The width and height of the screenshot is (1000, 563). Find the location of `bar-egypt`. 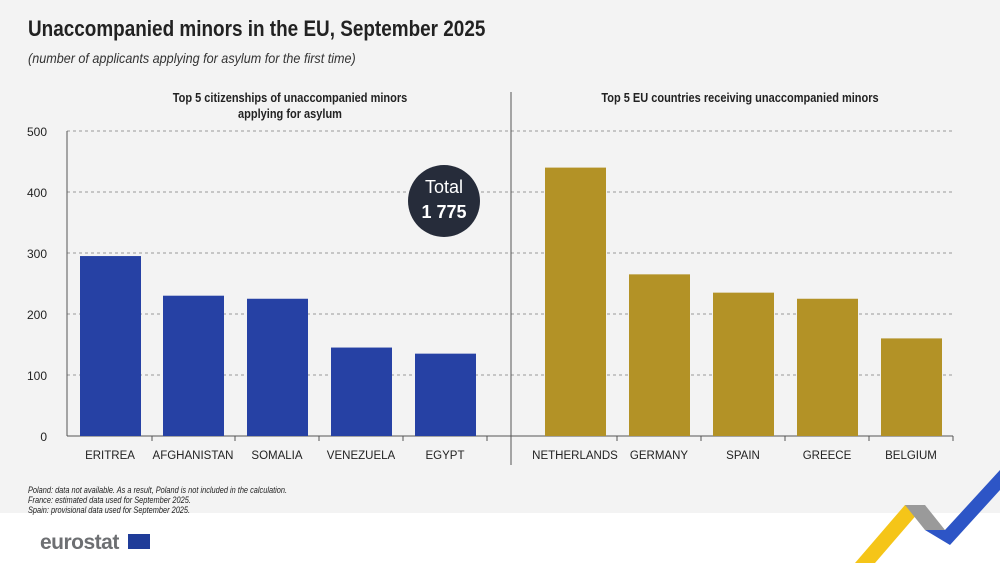

bar-egypt is located at coordinates (445, 394).